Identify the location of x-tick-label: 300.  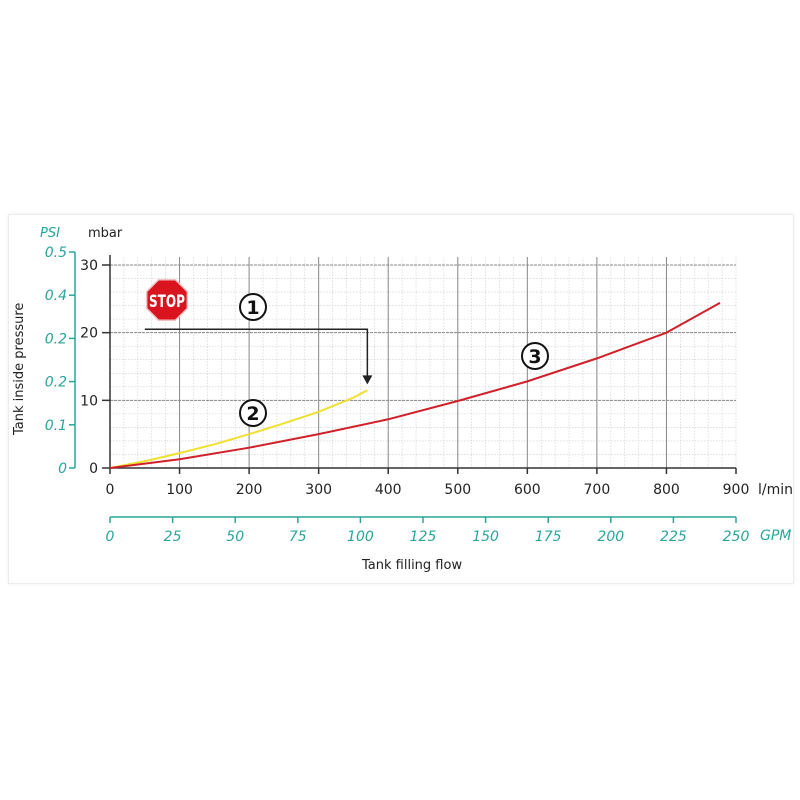
(318, 490).